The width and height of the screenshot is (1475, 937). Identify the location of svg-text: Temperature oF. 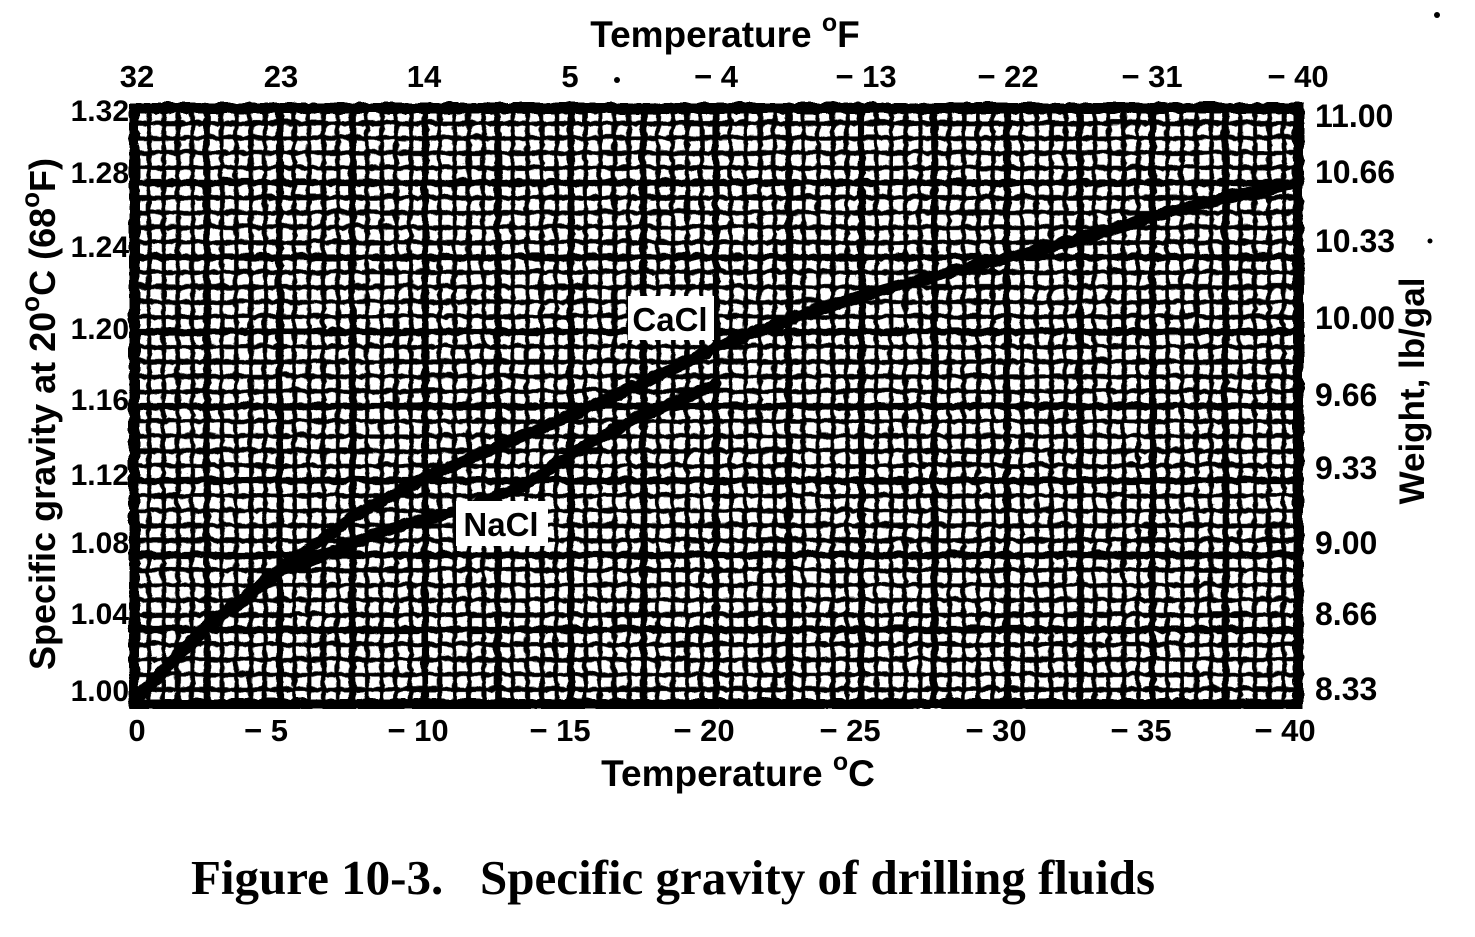
(725, 32).